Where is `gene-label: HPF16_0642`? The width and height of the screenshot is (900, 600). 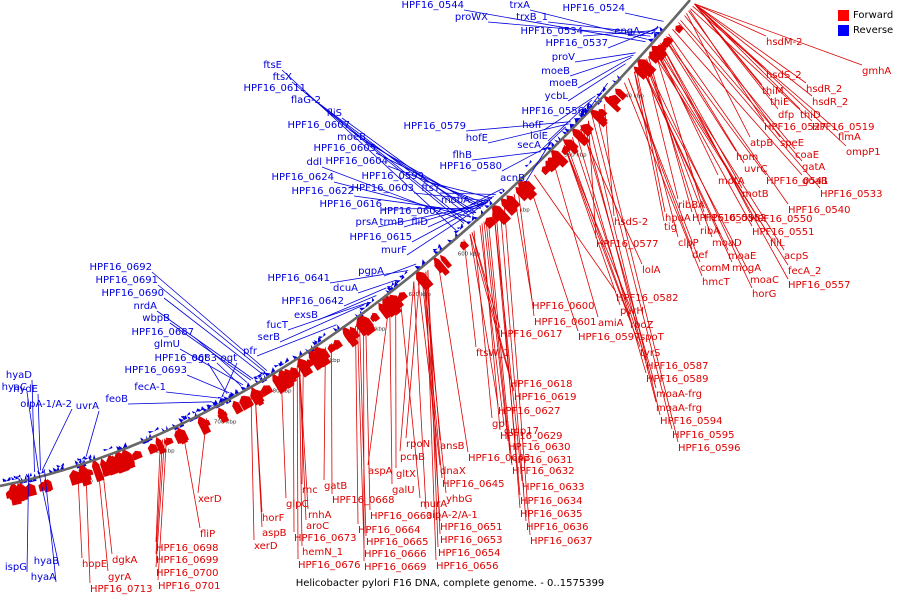 gene-label: HPF16_0642 is located at coordinates (313, 301).